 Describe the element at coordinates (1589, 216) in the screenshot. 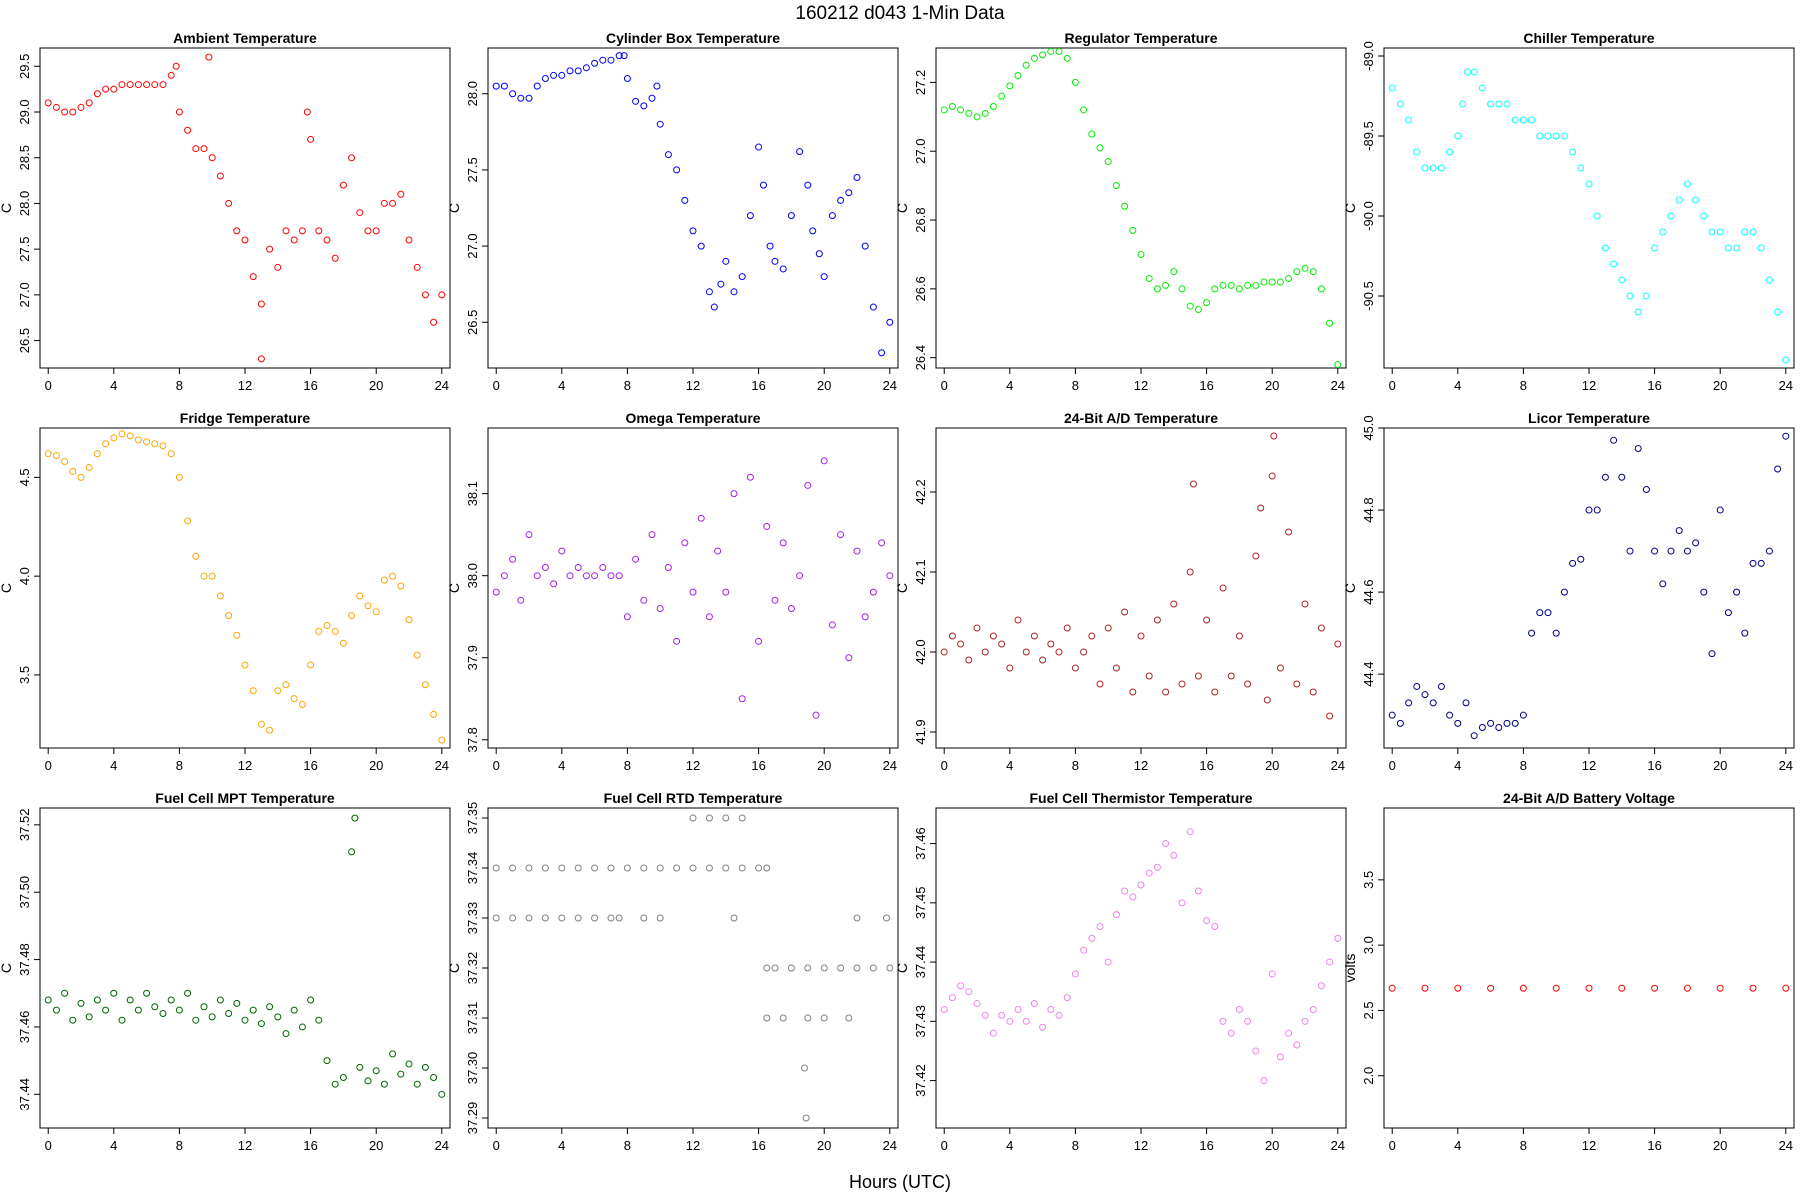

I see `data-points` at that location.